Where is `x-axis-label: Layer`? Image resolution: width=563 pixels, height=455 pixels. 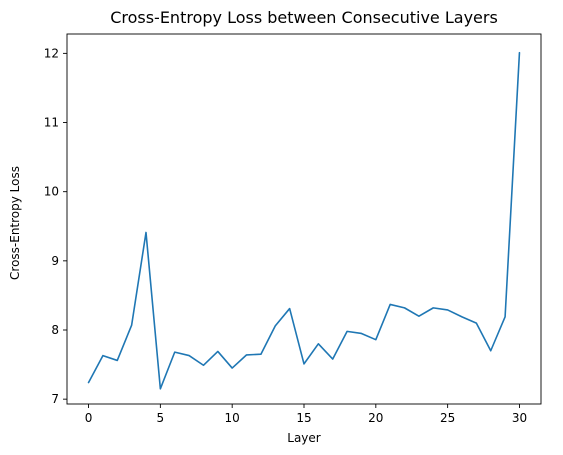 x-axis-label: Layer is located at coordinates (304, 438).